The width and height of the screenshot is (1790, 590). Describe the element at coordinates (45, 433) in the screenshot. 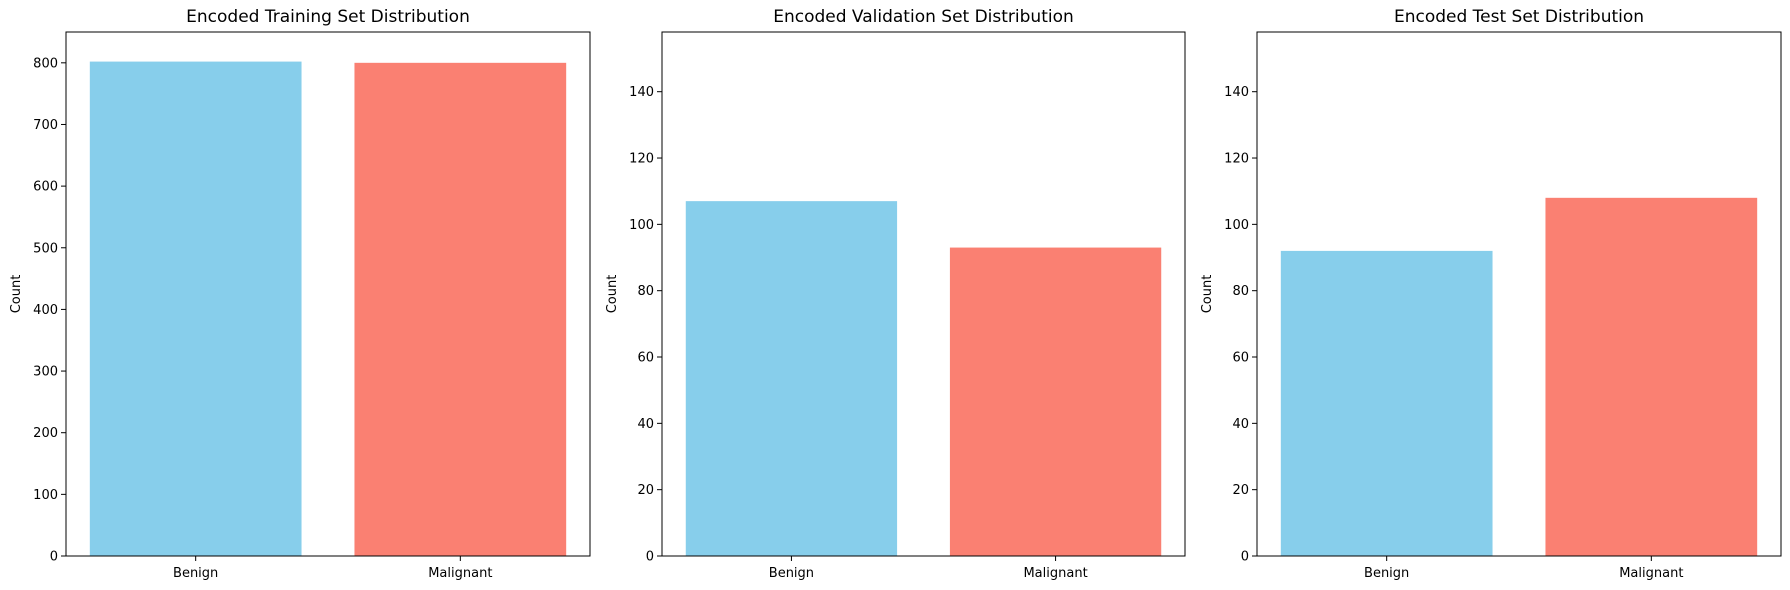

I see `y-tick-label: 200` at that location.